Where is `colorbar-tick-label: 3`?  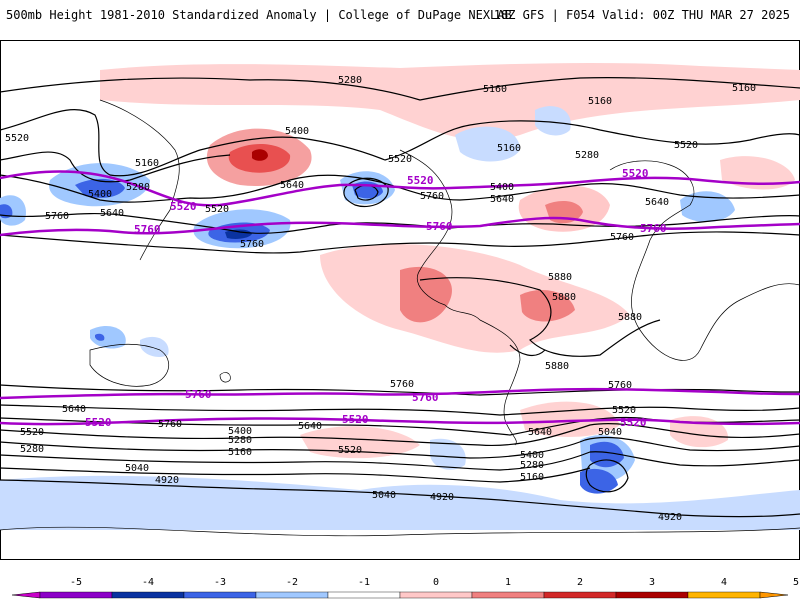 colorbar-tick-label: 3 is located at coordinates (652, 582).